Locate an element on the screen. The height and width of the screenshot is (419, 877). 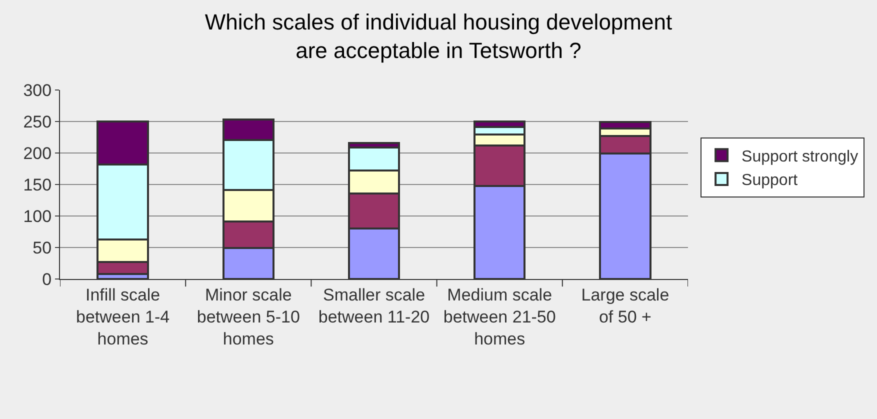
x-tick-label: Large scale of 50 + is located at coordinates (625, 305).